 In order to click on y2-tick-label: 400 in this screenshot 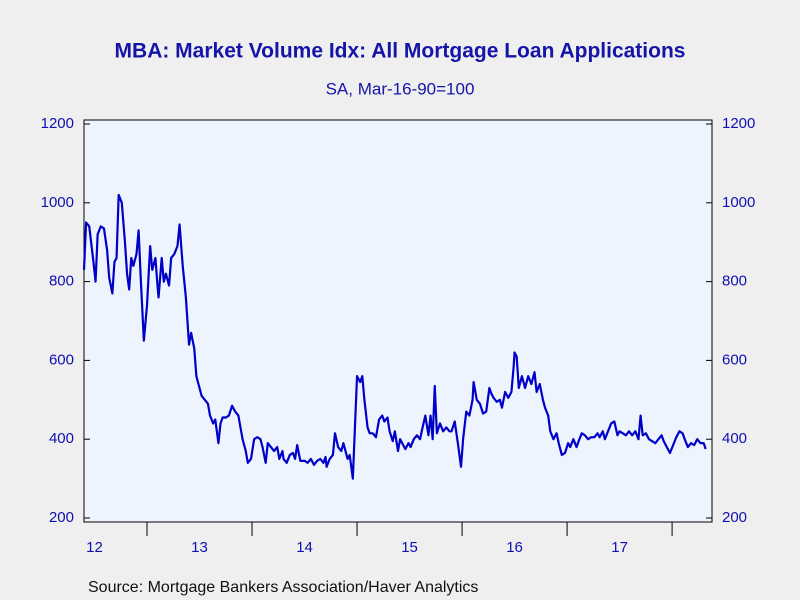, I will do `click(734, 438)`.